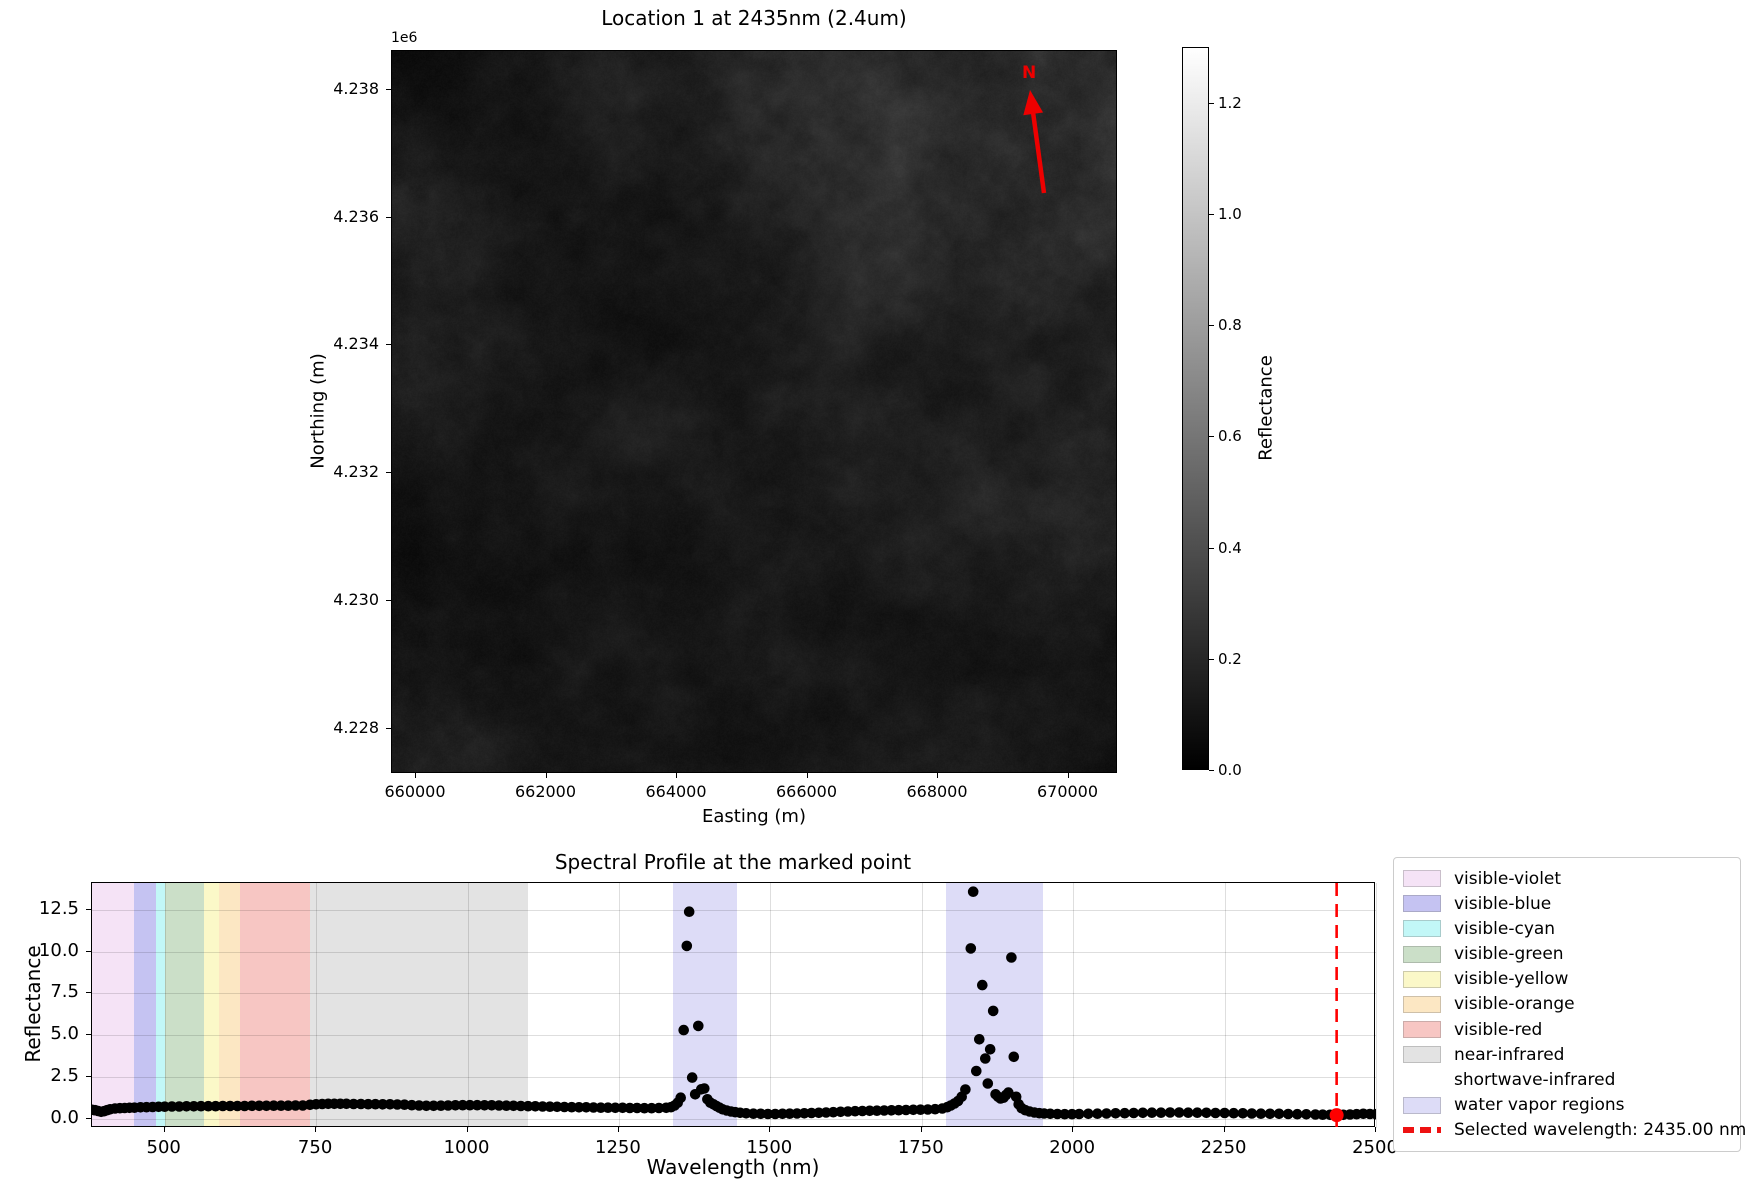  I want to click on legend-label: Selected wavelength: 2435.00 nm, so click(1600, 1130).